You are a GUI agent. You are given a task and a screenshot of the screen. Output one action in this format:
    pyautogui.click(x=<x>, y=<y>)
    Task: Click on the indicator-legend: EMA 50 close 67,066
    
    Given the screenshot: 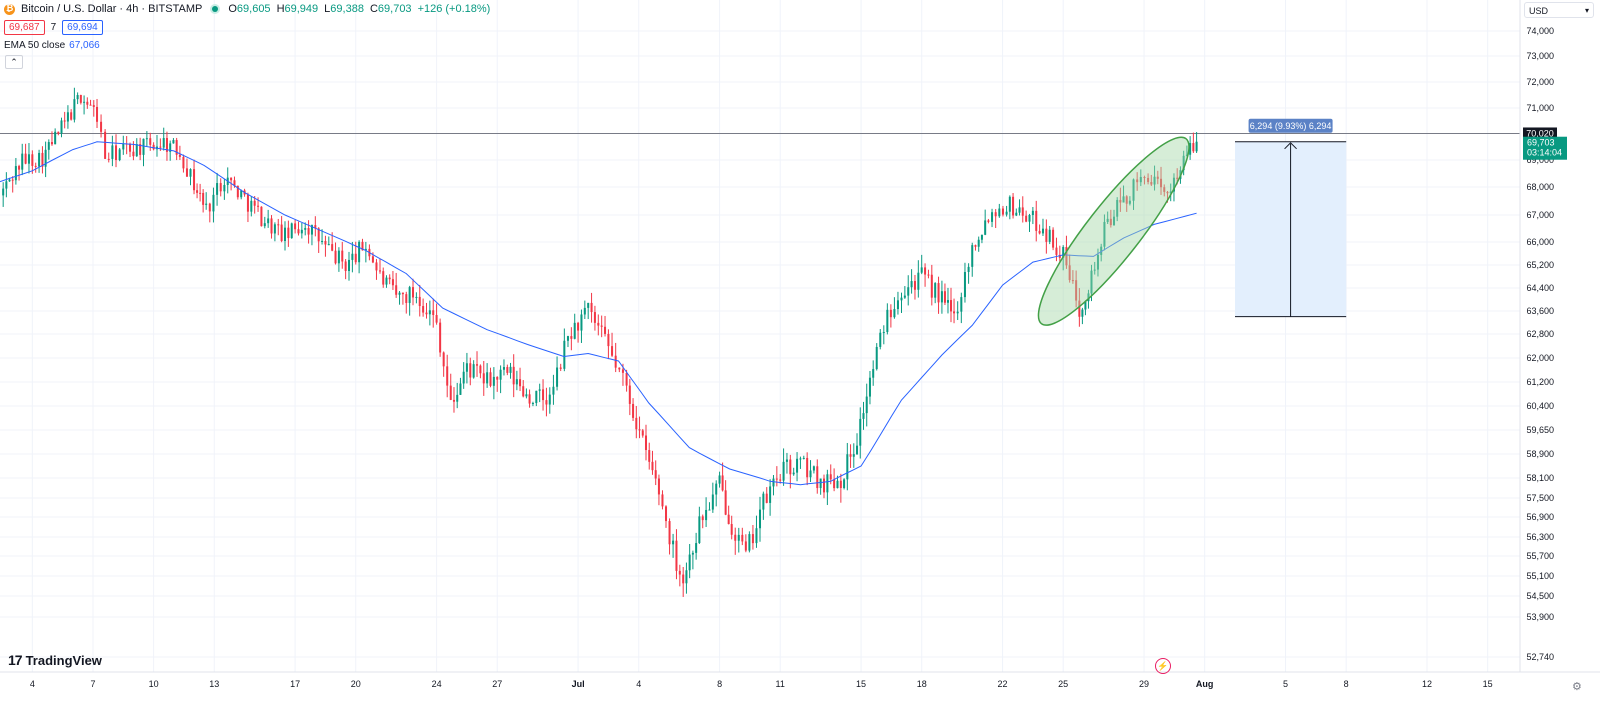 What is the action you would take?
    pyautogui.click(x=52, y=45)
    